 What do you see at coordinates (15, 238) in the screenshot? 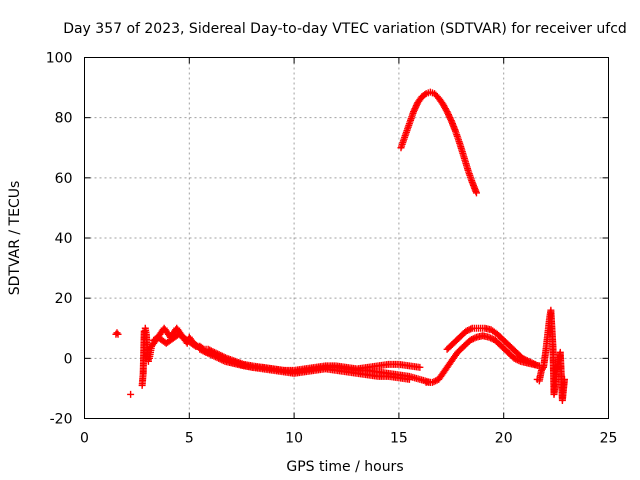
I see `y-axis-label: SDTVAR / TECUs` at bounding box center [15, 238].